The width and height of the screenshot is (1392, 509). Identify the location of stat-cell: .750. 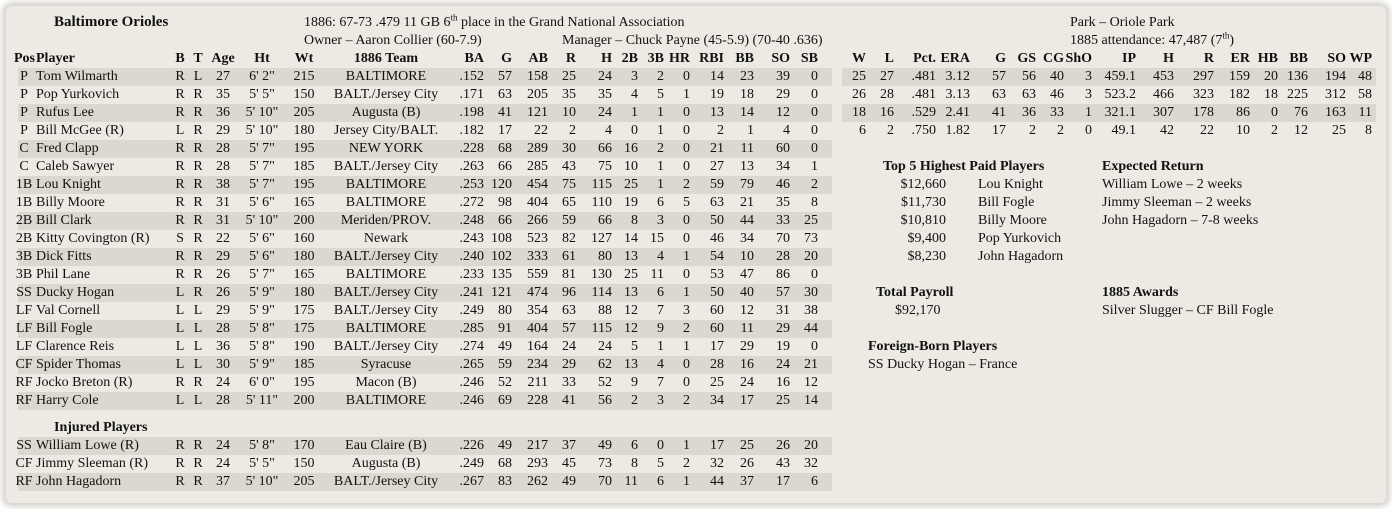
(924, 130).